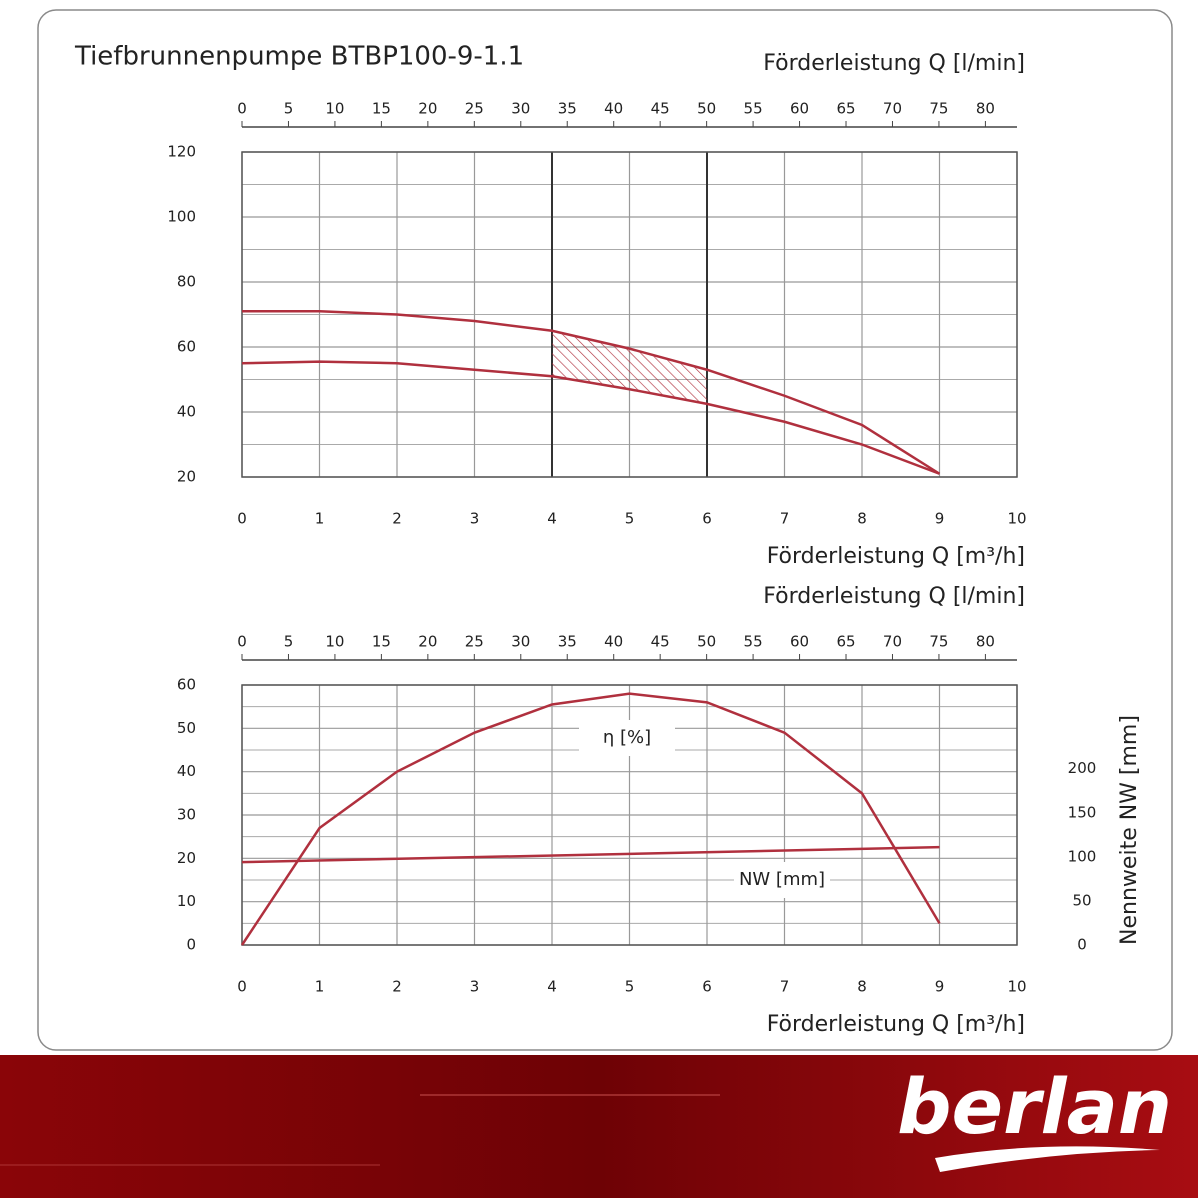  What do you see at coordinates (186, 815) in the screenshot?
I see `y-tick-label: 30` at bounding box center [186, 815].